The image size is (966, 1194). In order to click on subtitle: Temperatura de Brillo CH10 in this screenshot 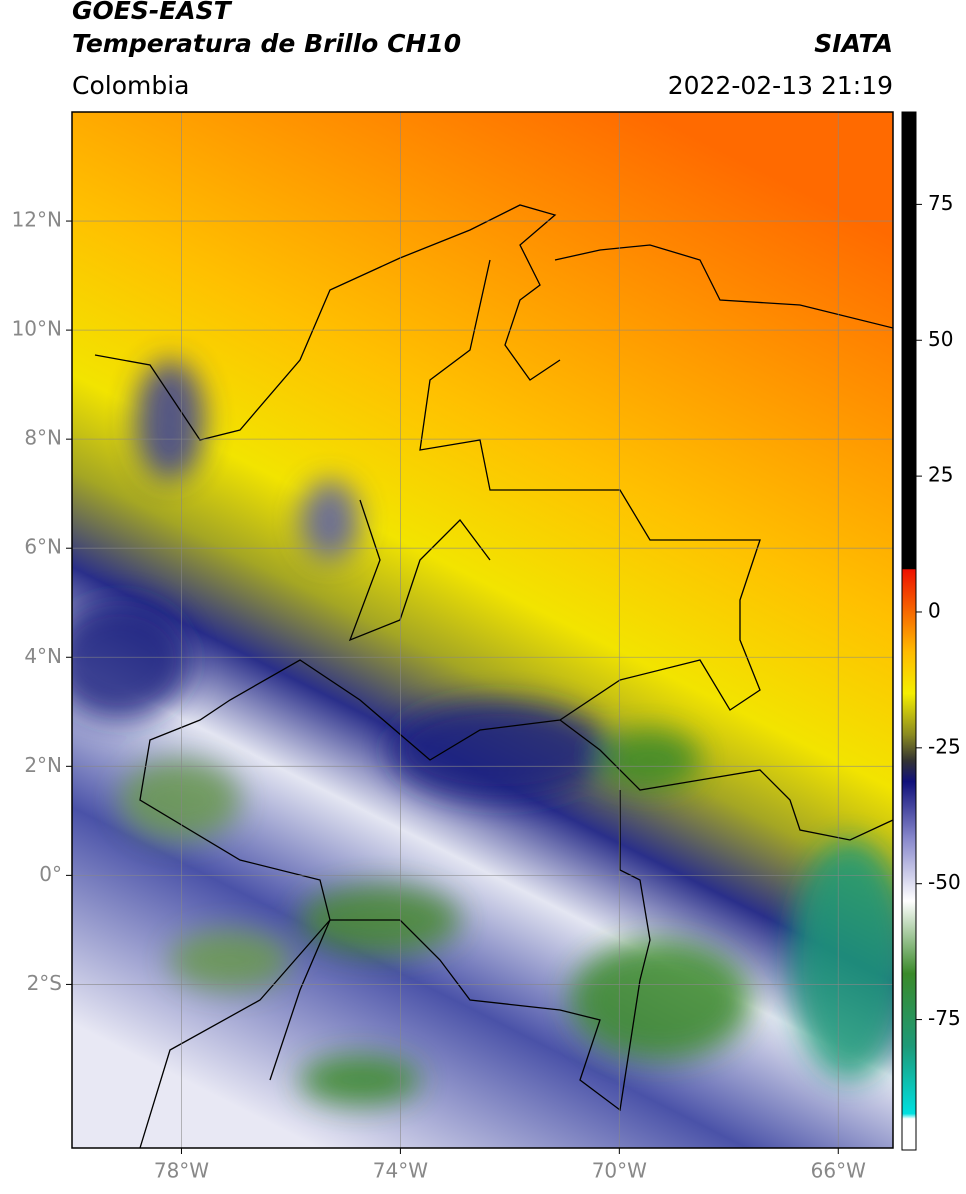, I will do `click(266, 43)`.